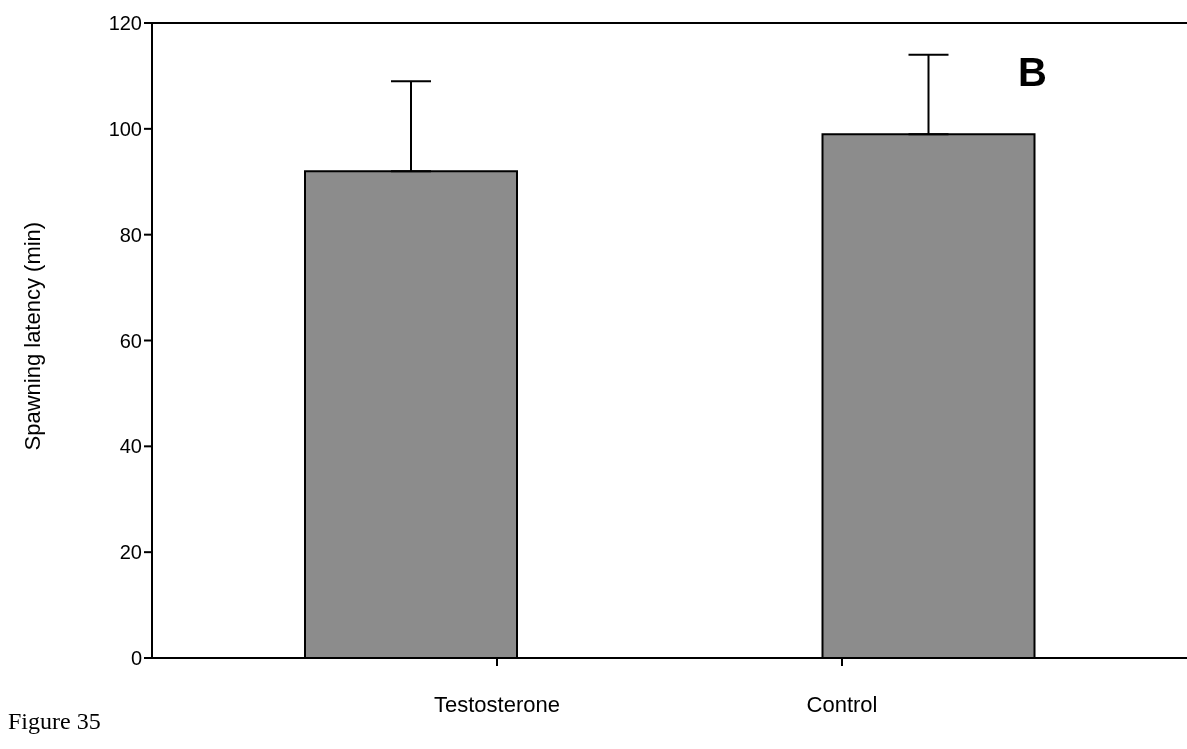  Describe the element at coordinates (125, 23) in the screenshot. I see `y-tick-label: 120` at that location.